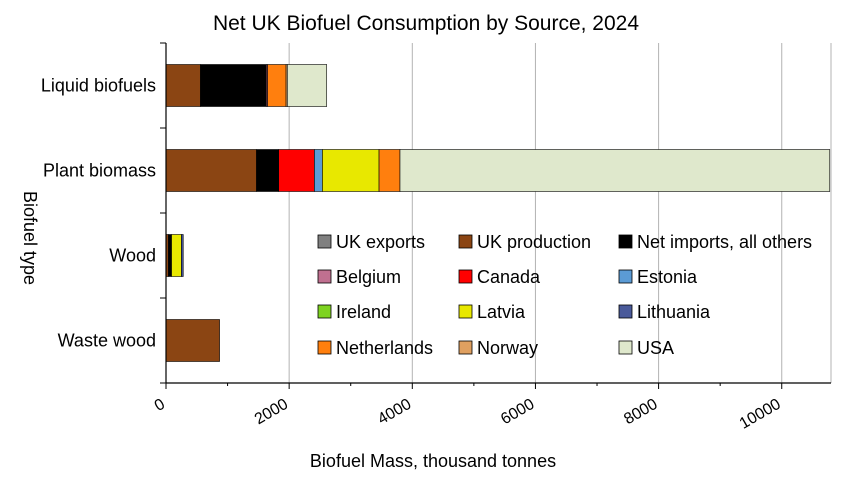 The image size is (852, 480). I want to click on legend-label: Net imports, all others, so click(724, 242).